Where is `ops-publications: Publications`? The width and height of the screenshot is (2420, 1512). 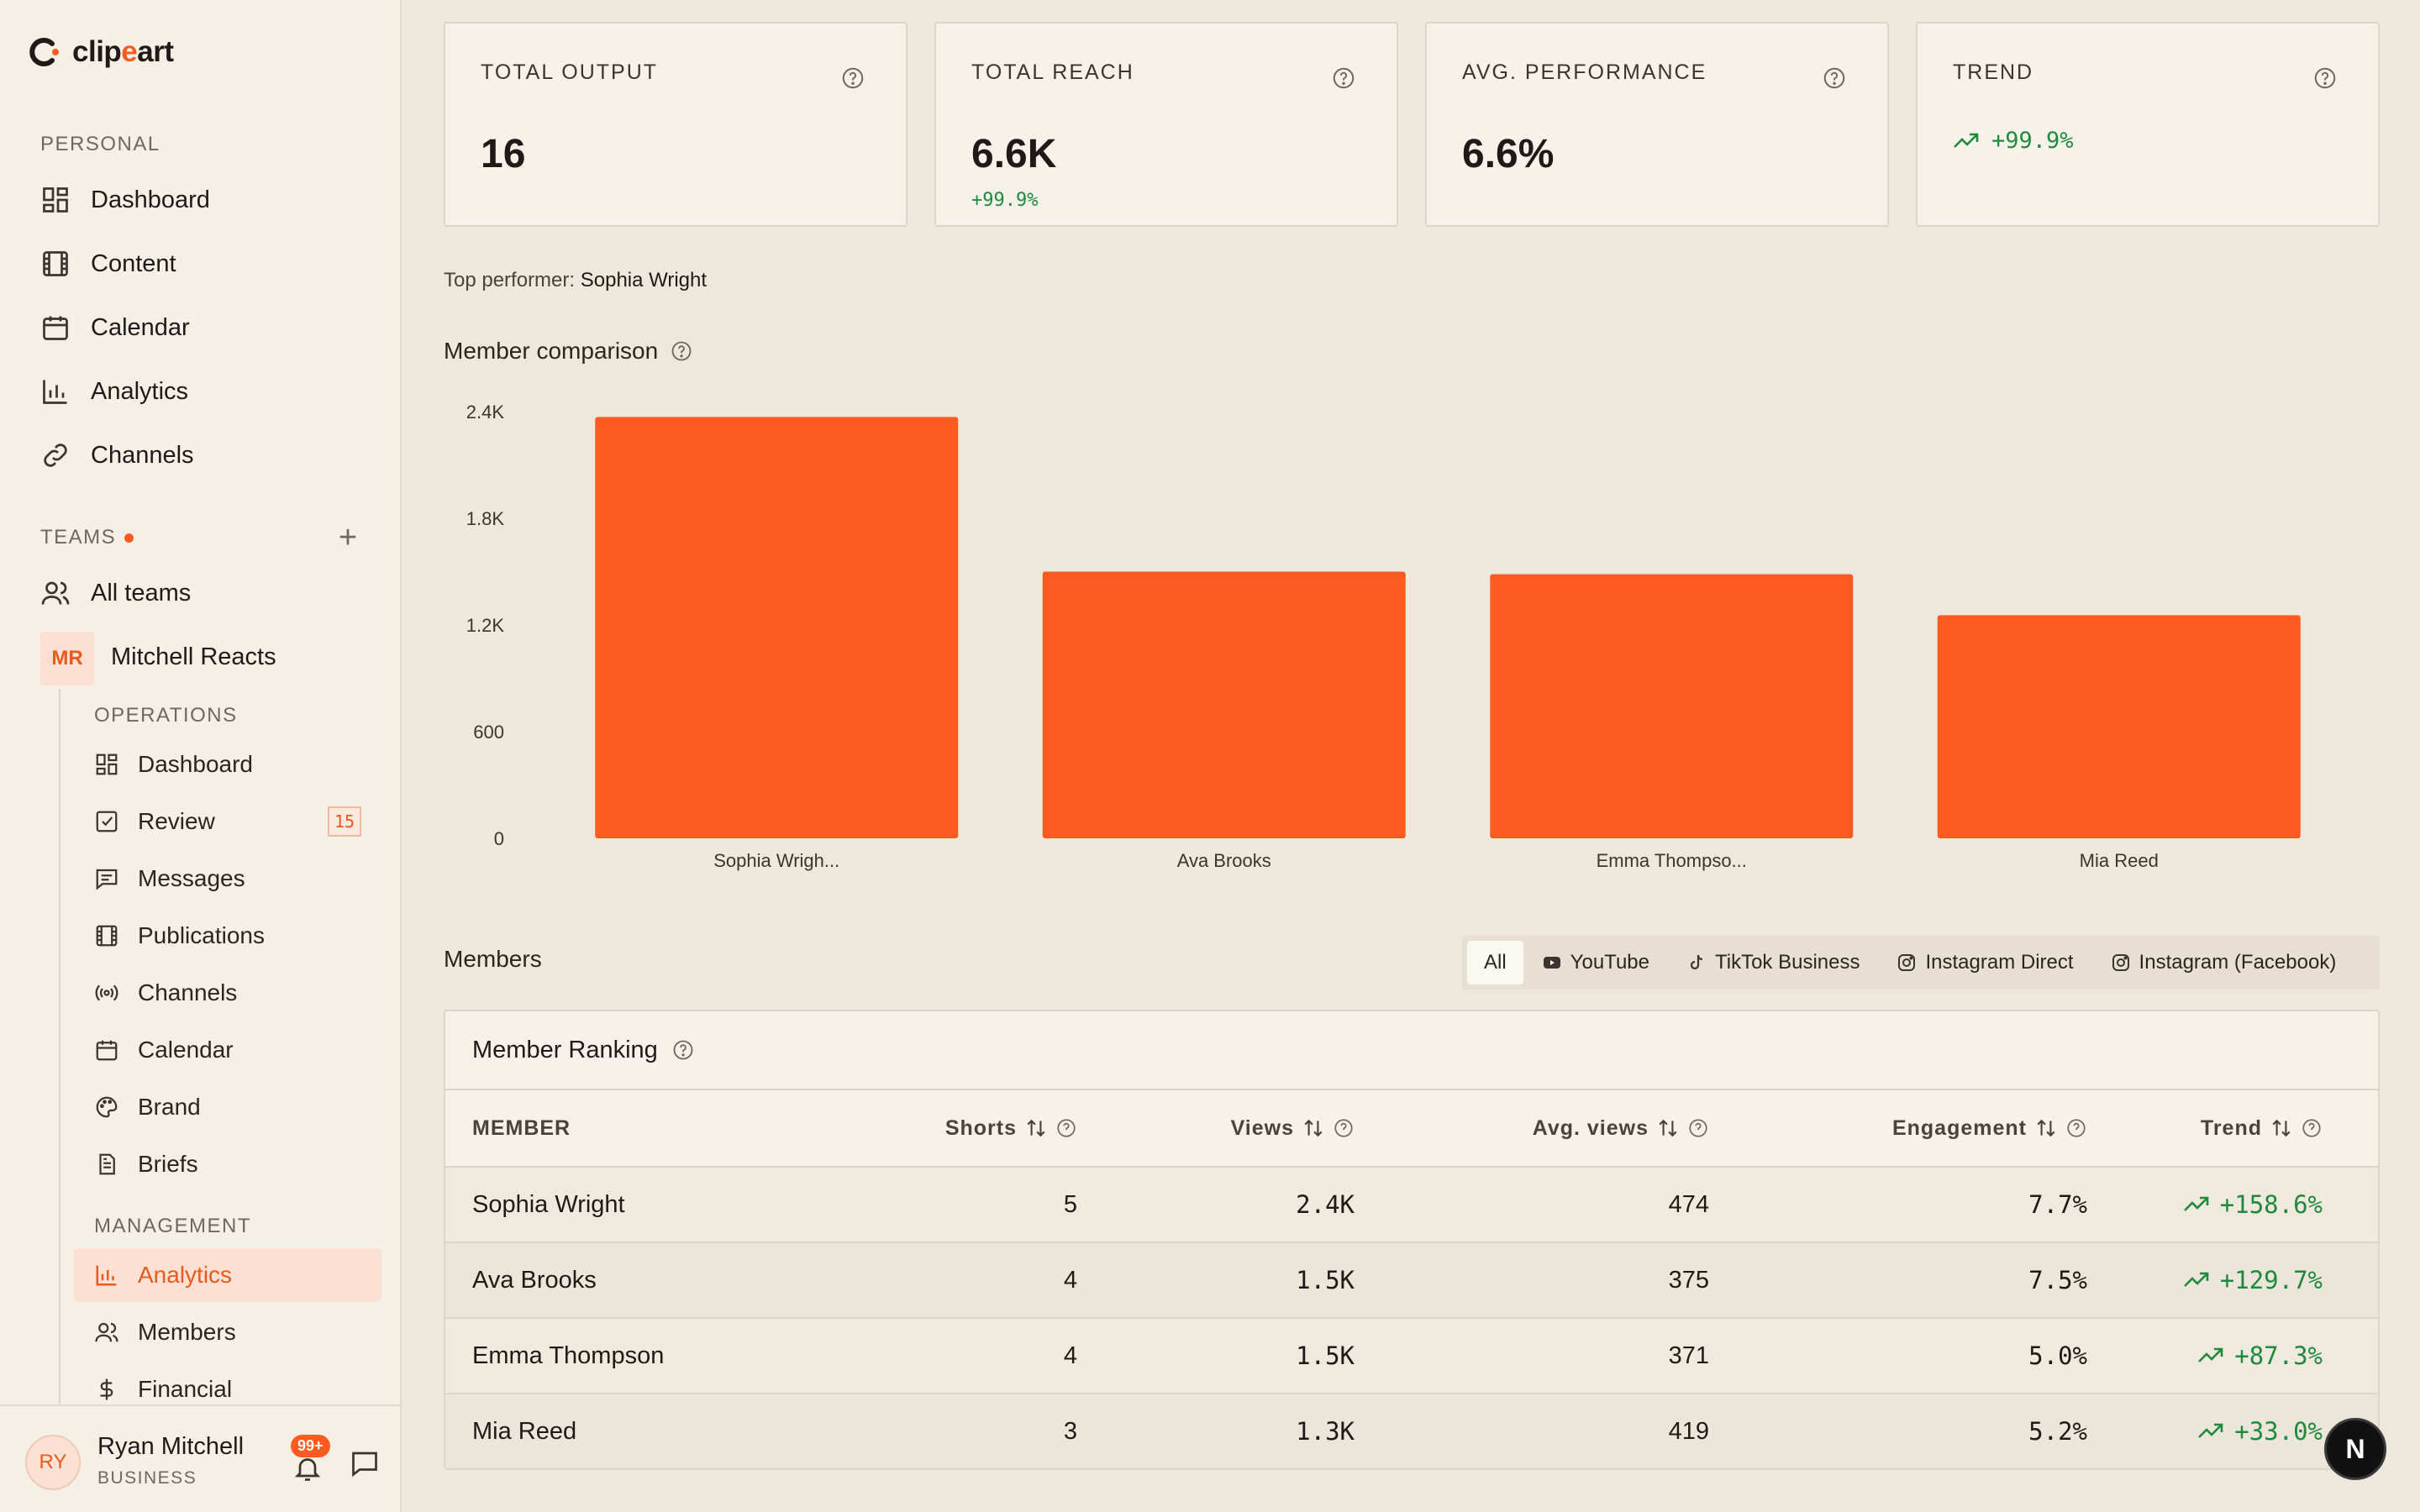
ops-publications: Publications is located at coordinates (180, 936).